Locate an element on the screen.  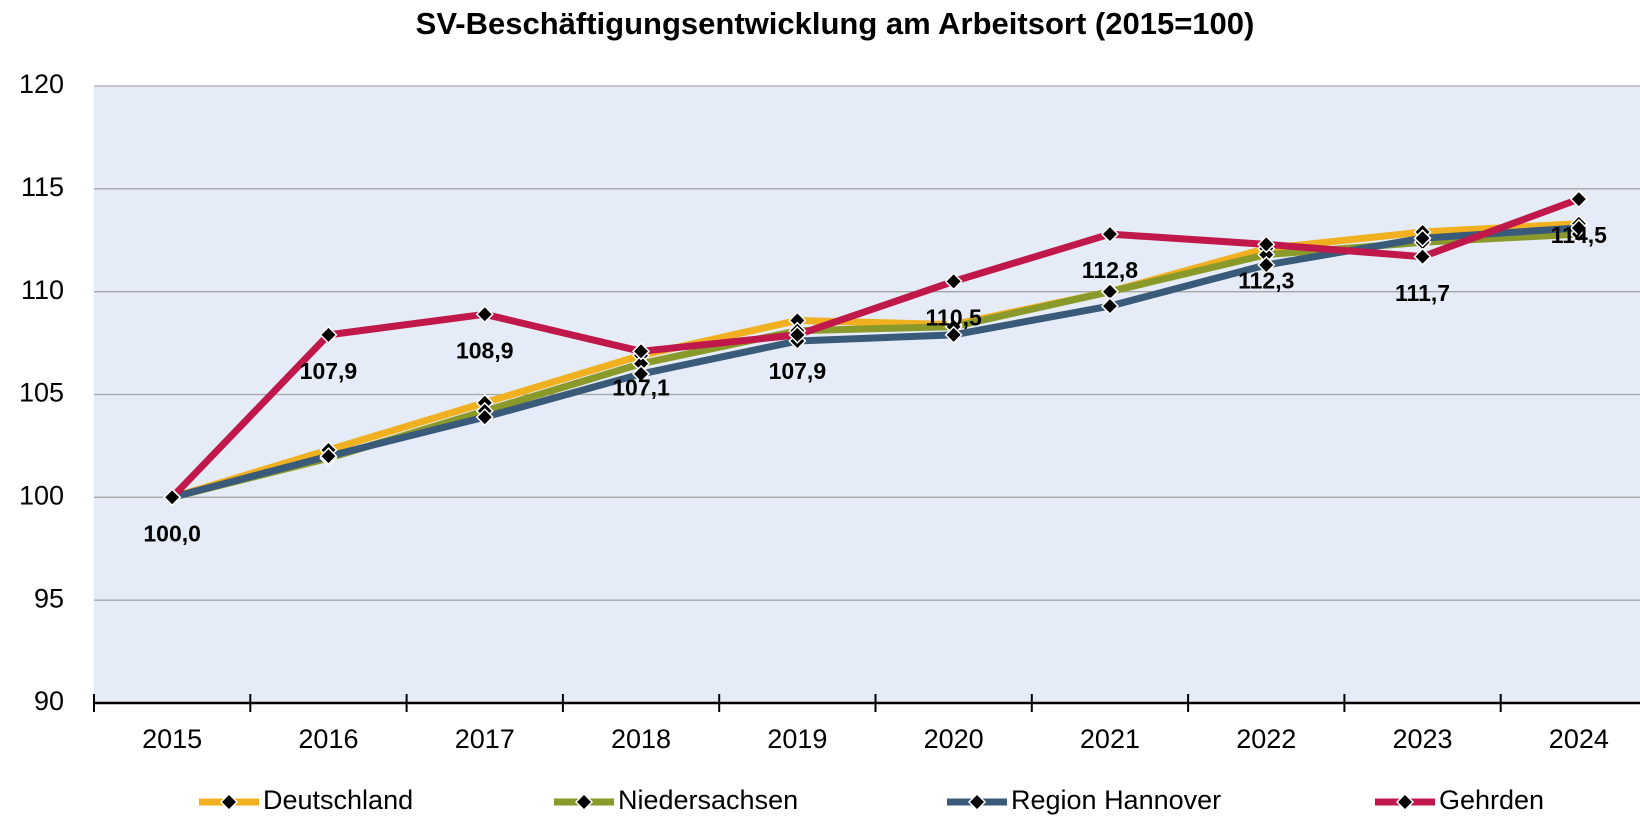
y-tick-label: 115 is located at coordinates (42, 187).